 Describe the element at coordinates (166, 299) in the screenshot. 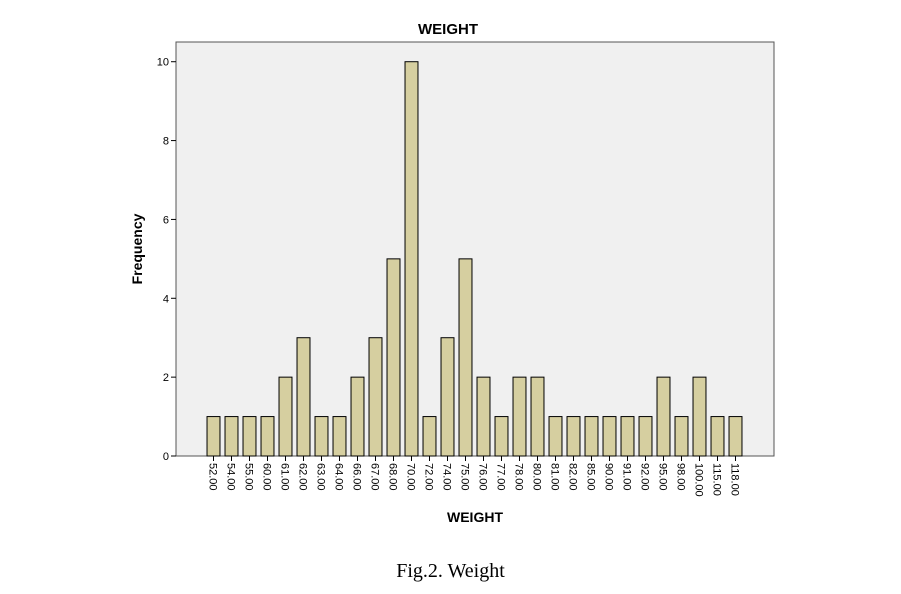

I see `y-tick-label: 4` at that location.